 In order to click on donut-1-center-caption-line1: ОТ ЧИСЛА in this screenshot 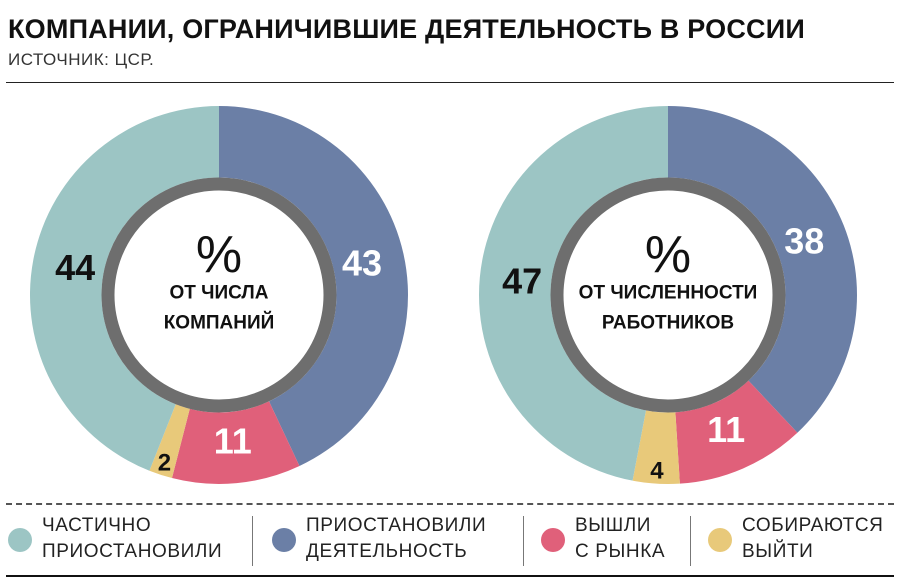, I will do `click(219, 293)`.